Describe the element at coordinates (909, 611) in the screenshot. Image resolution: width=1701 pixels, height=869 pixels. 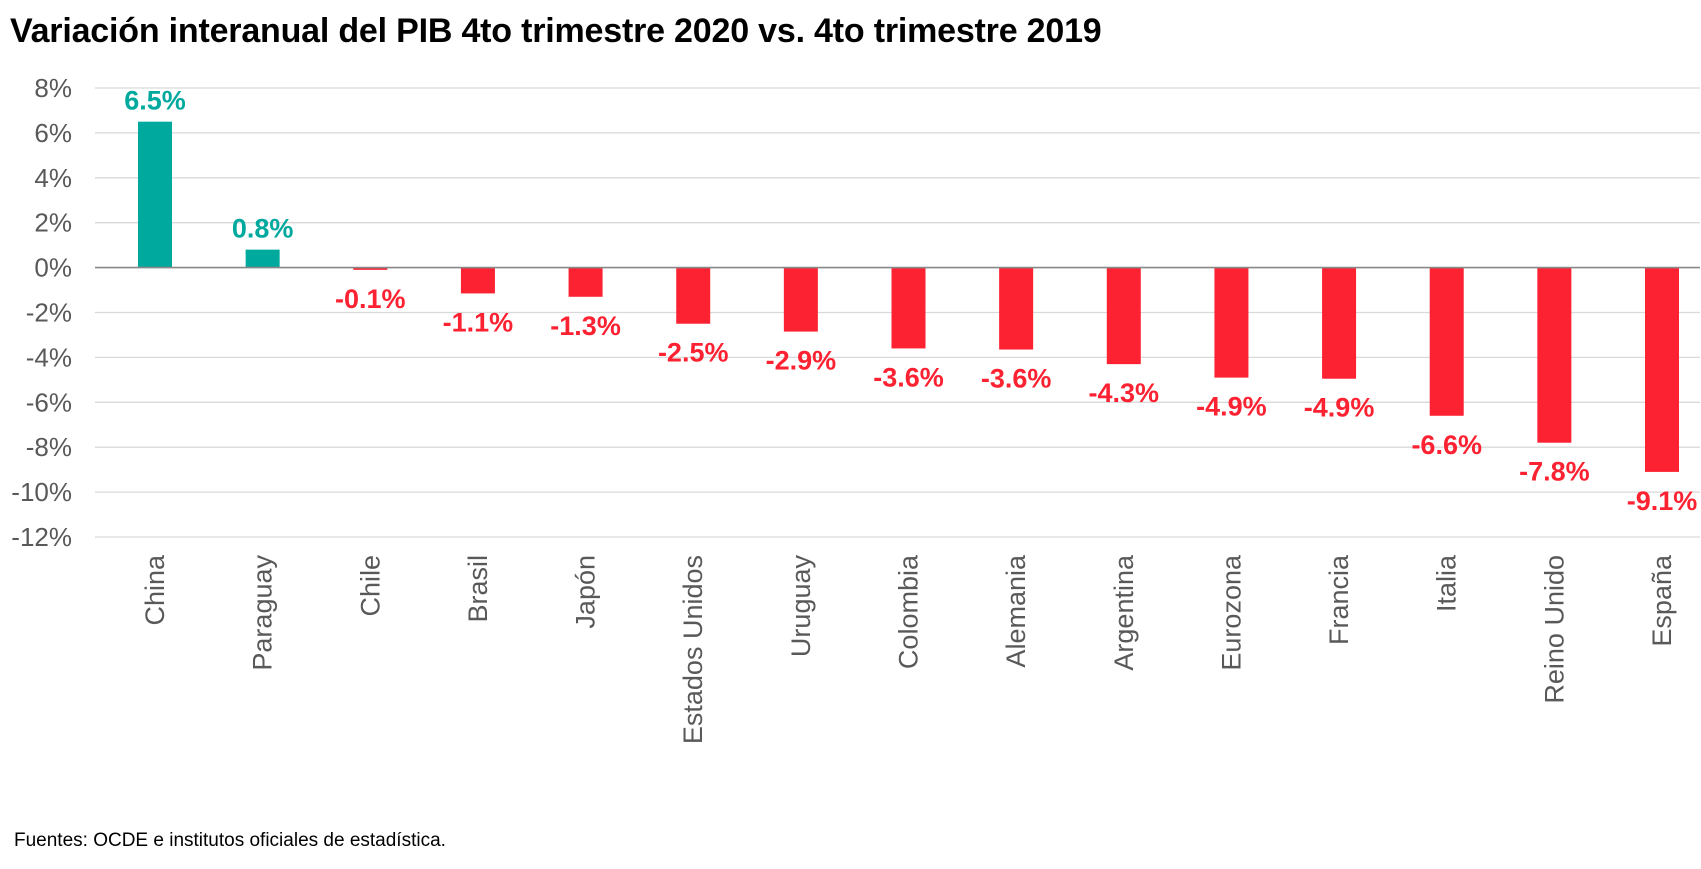
I see `x-category-label: Colombia` at that location.